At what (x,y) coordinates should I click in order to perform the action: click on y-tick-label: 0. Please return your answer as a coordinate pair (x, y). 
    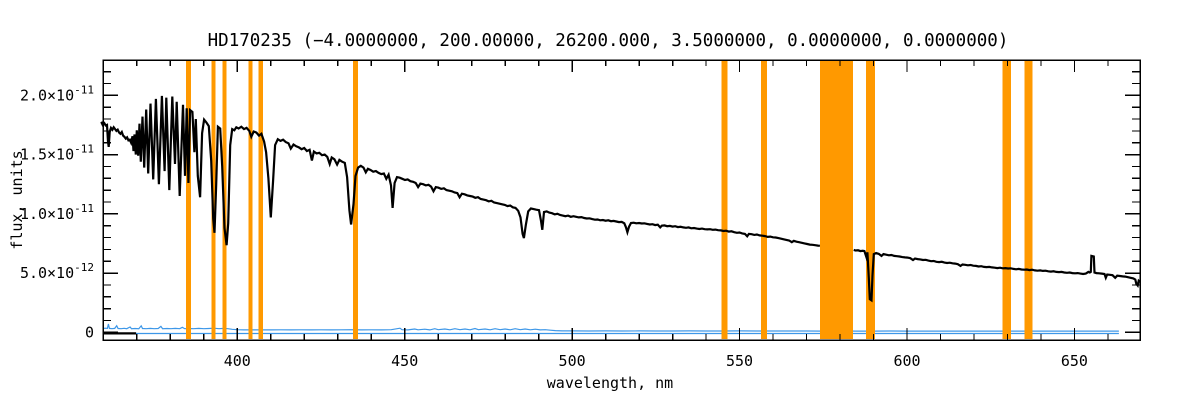
    Looking at the image, I should click on (89, 332).